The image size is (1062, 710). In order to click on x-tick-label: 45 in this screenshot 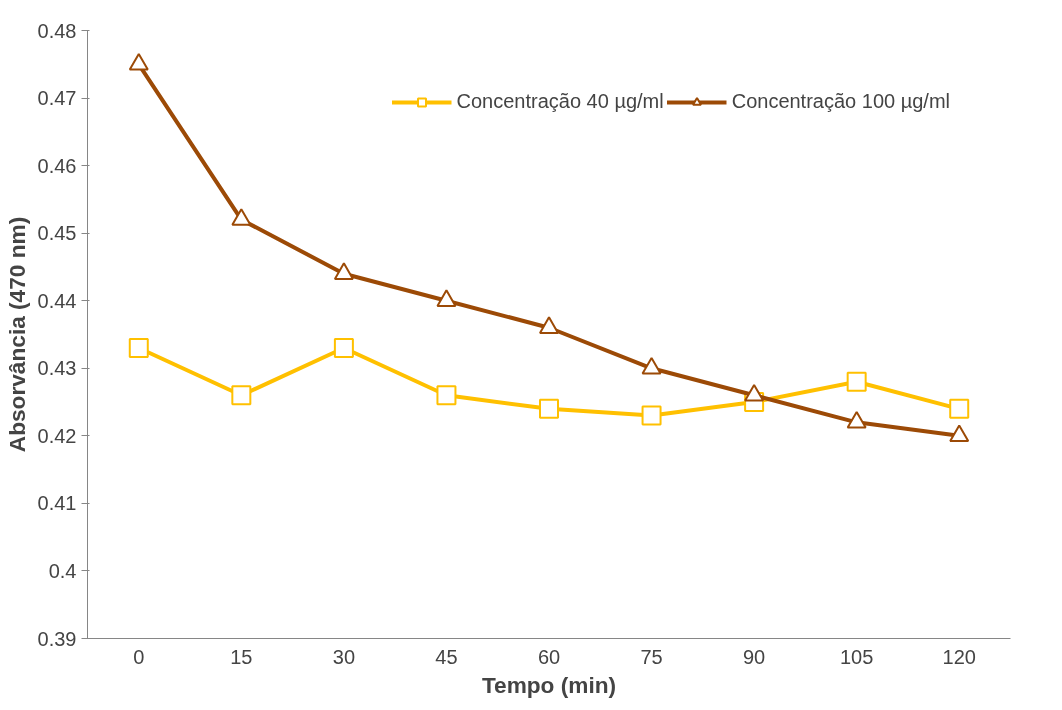, I will do `click(446, 656)`.